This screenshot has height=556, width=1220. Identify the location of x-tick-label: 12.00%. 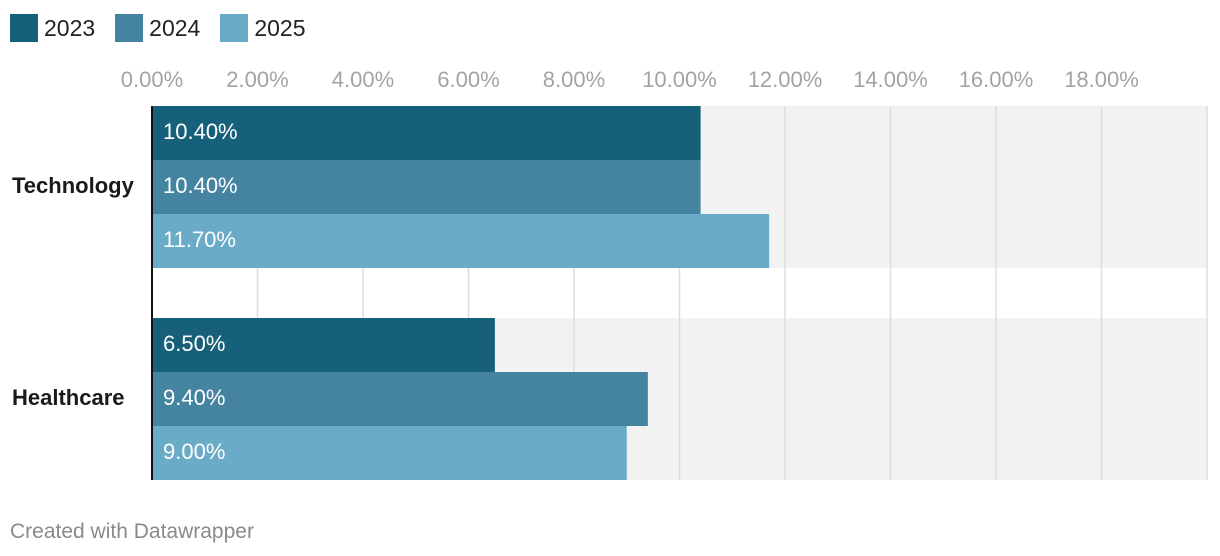
(785, 79).